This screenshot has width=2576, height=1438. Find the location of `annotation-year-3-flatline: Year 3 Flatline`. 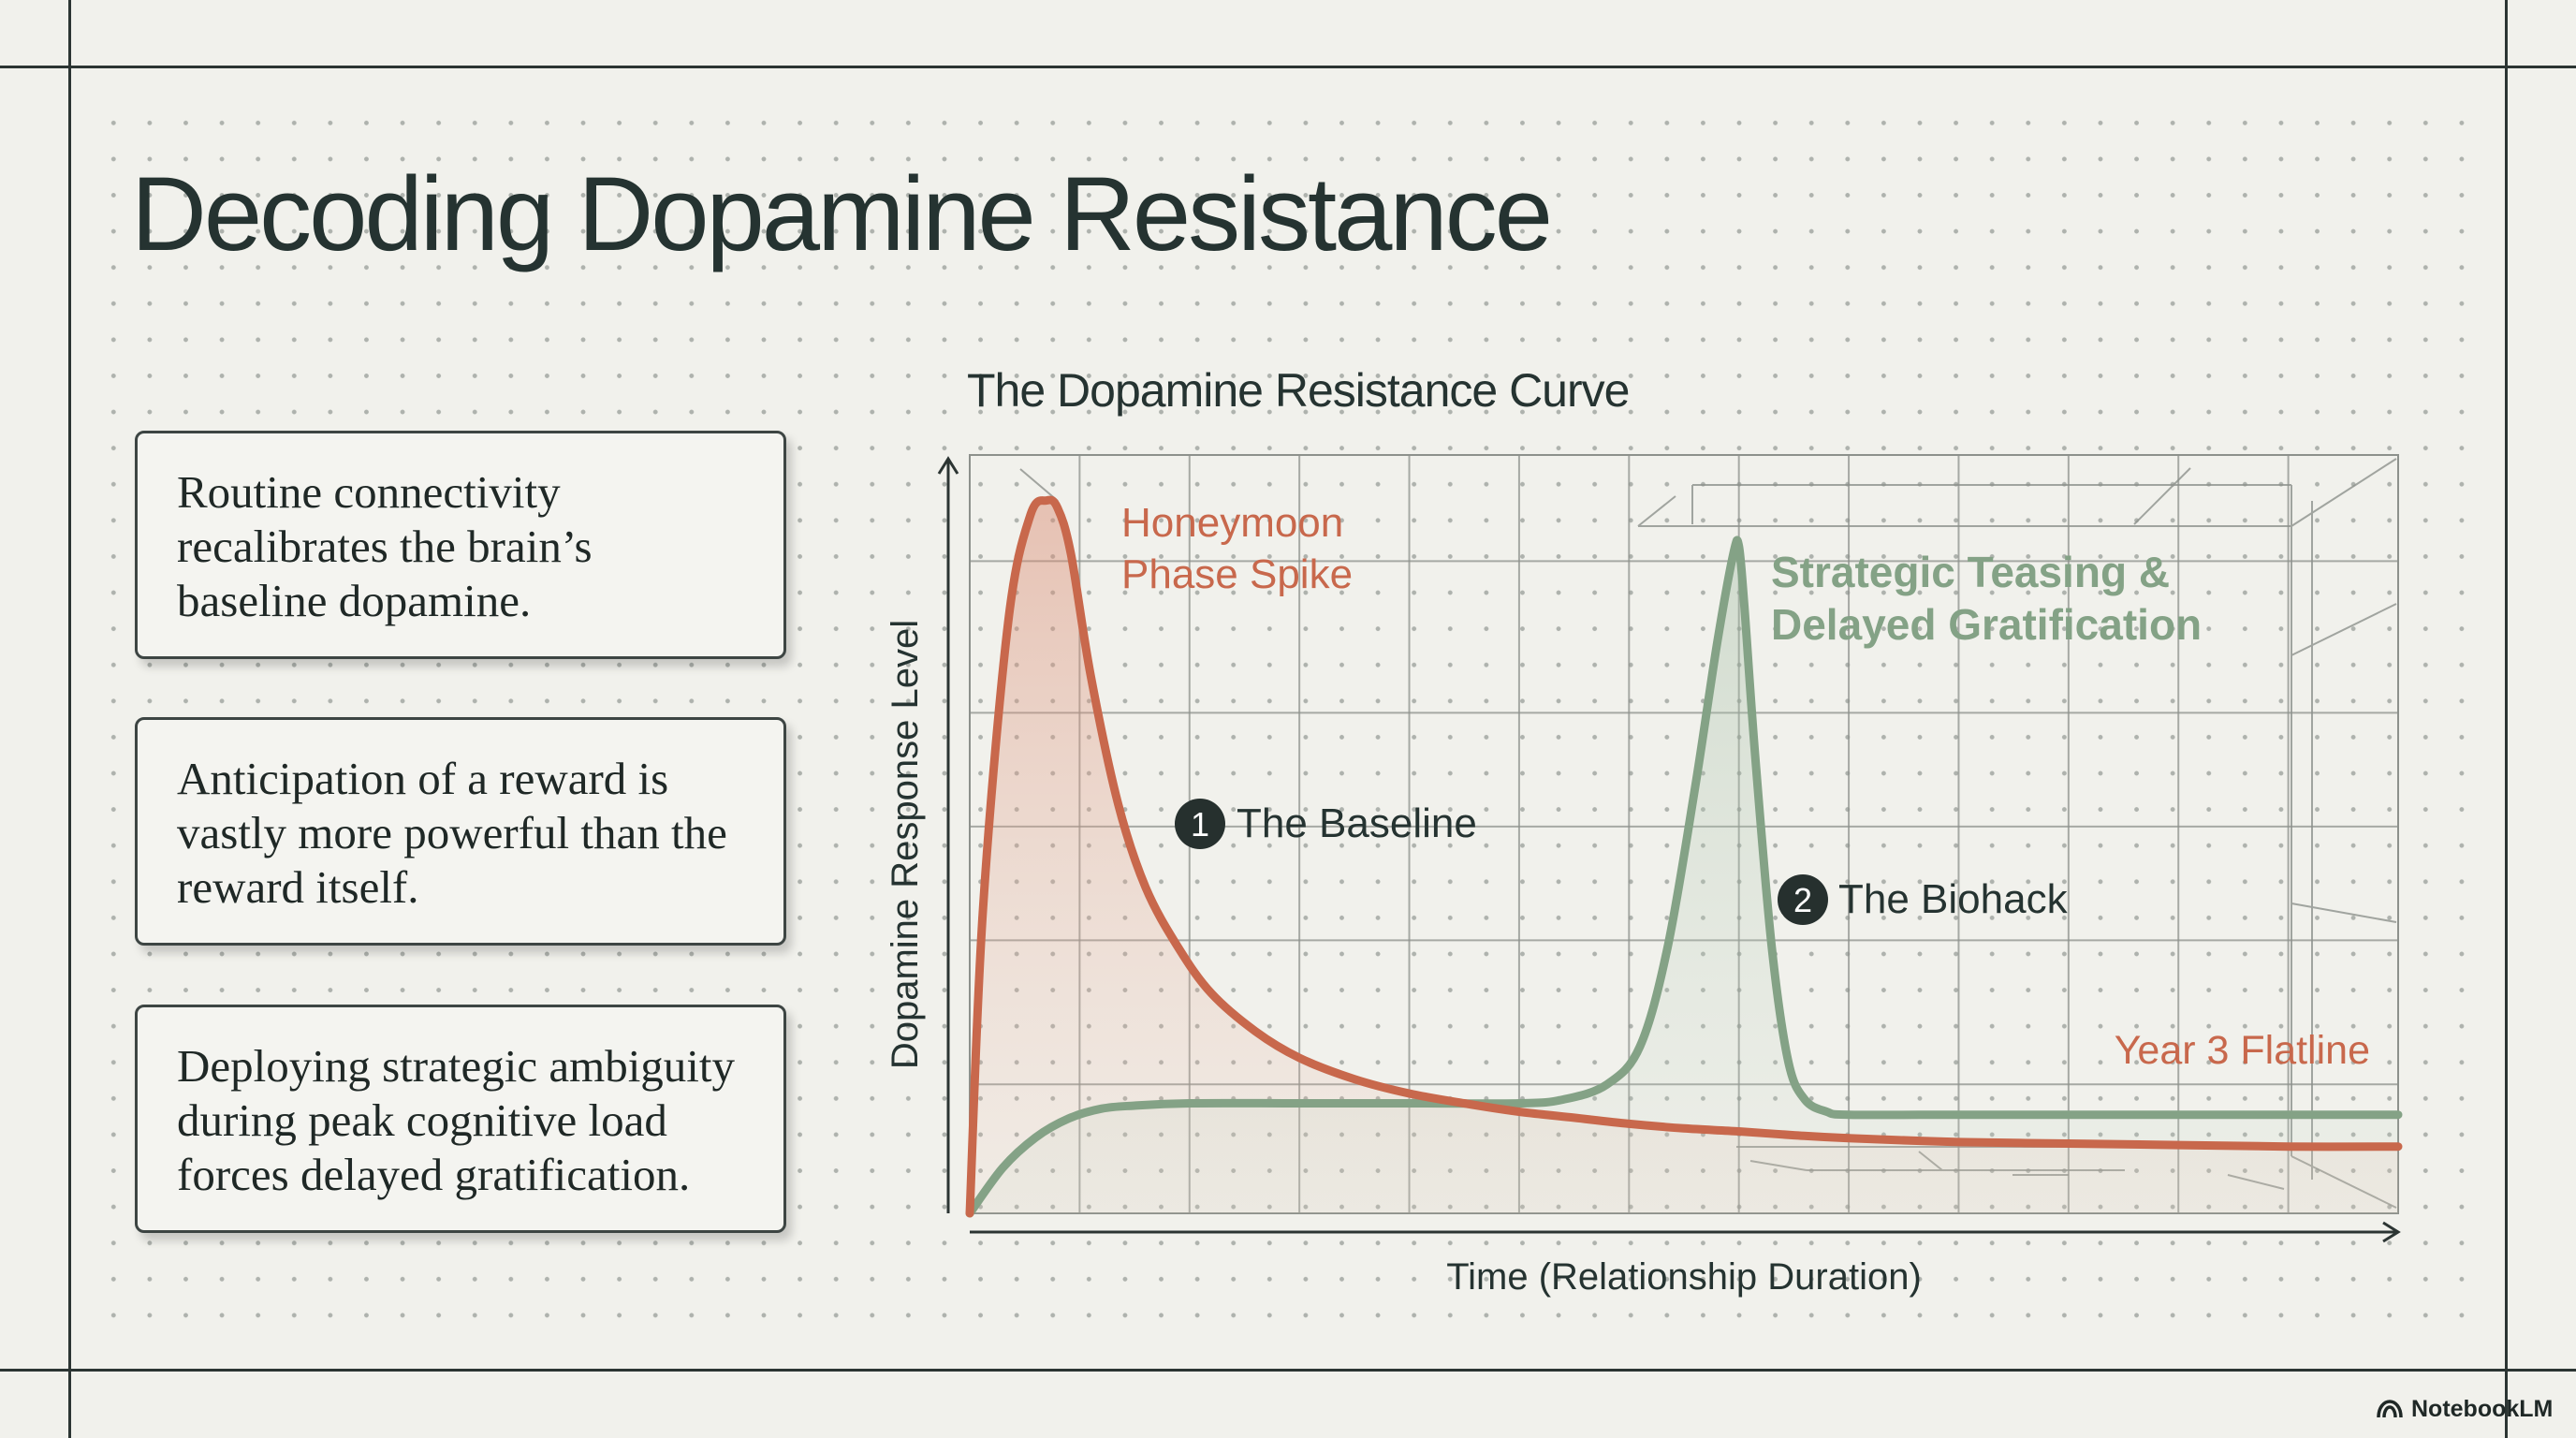

annotation-year-3-flatline: Year 3 Flatline is located at coordinates (2242, 1050).